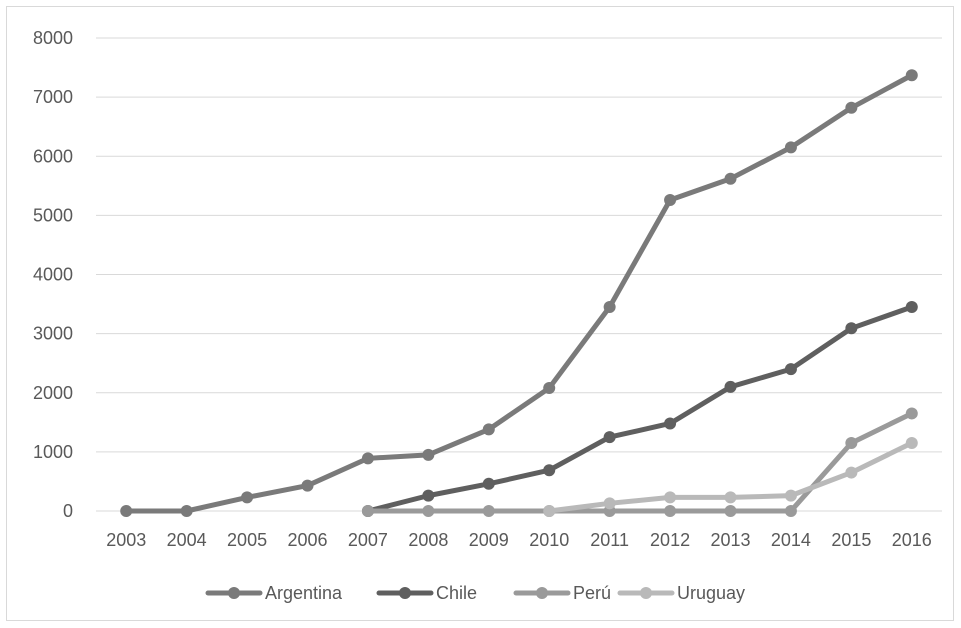 This screenshot has width=961, height=628. I want to click on x-tick-label: 2014, so click(791, 540).